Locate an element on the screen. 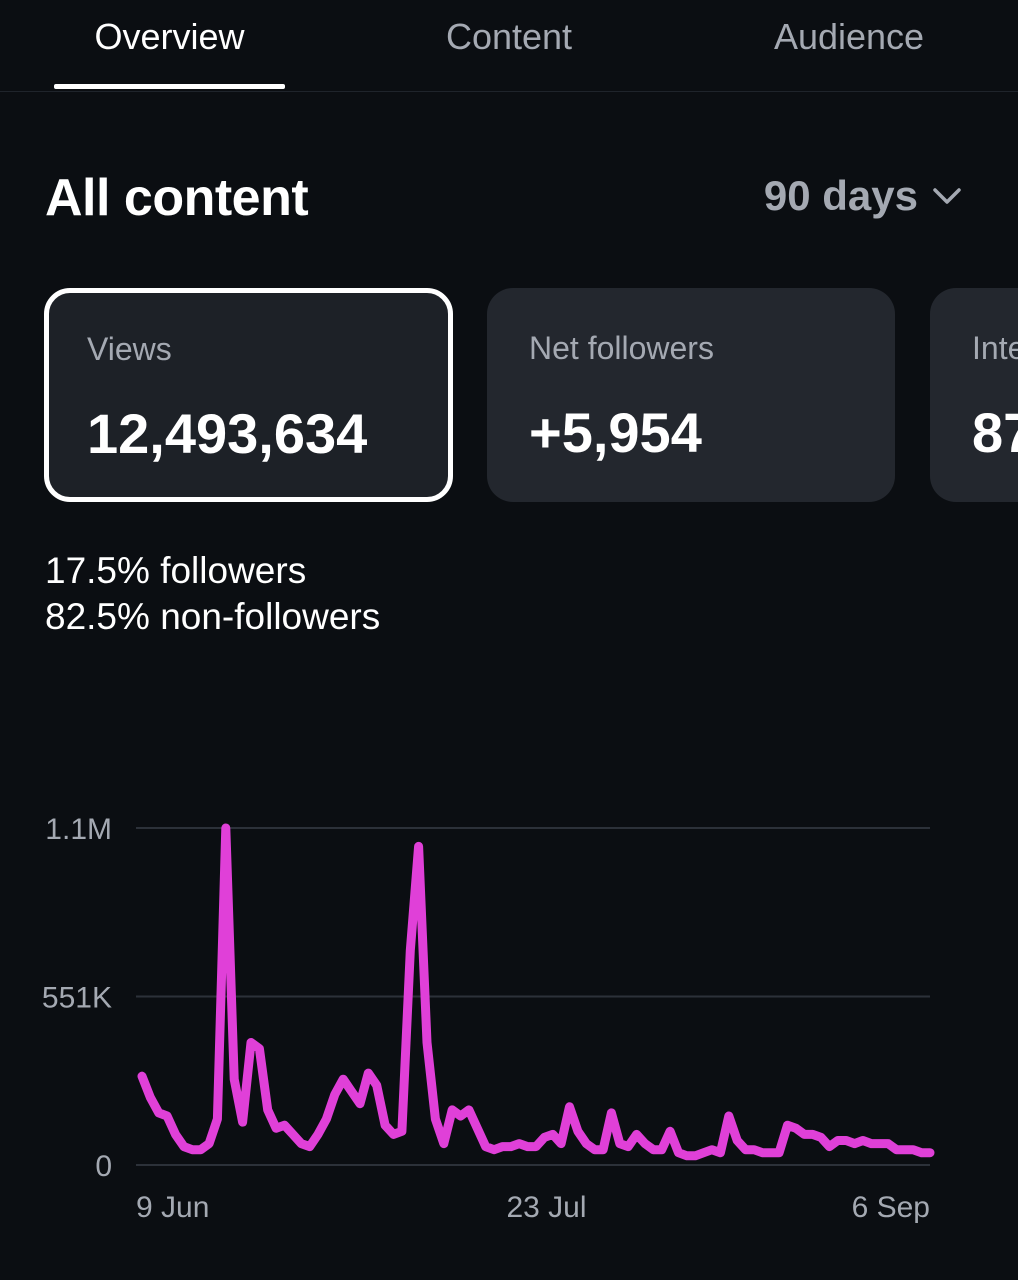 The width and height of the screenshot is (1018, 1280). metric-card-net-followers: Net followers +5,954 is located at coordinates (691, 395).